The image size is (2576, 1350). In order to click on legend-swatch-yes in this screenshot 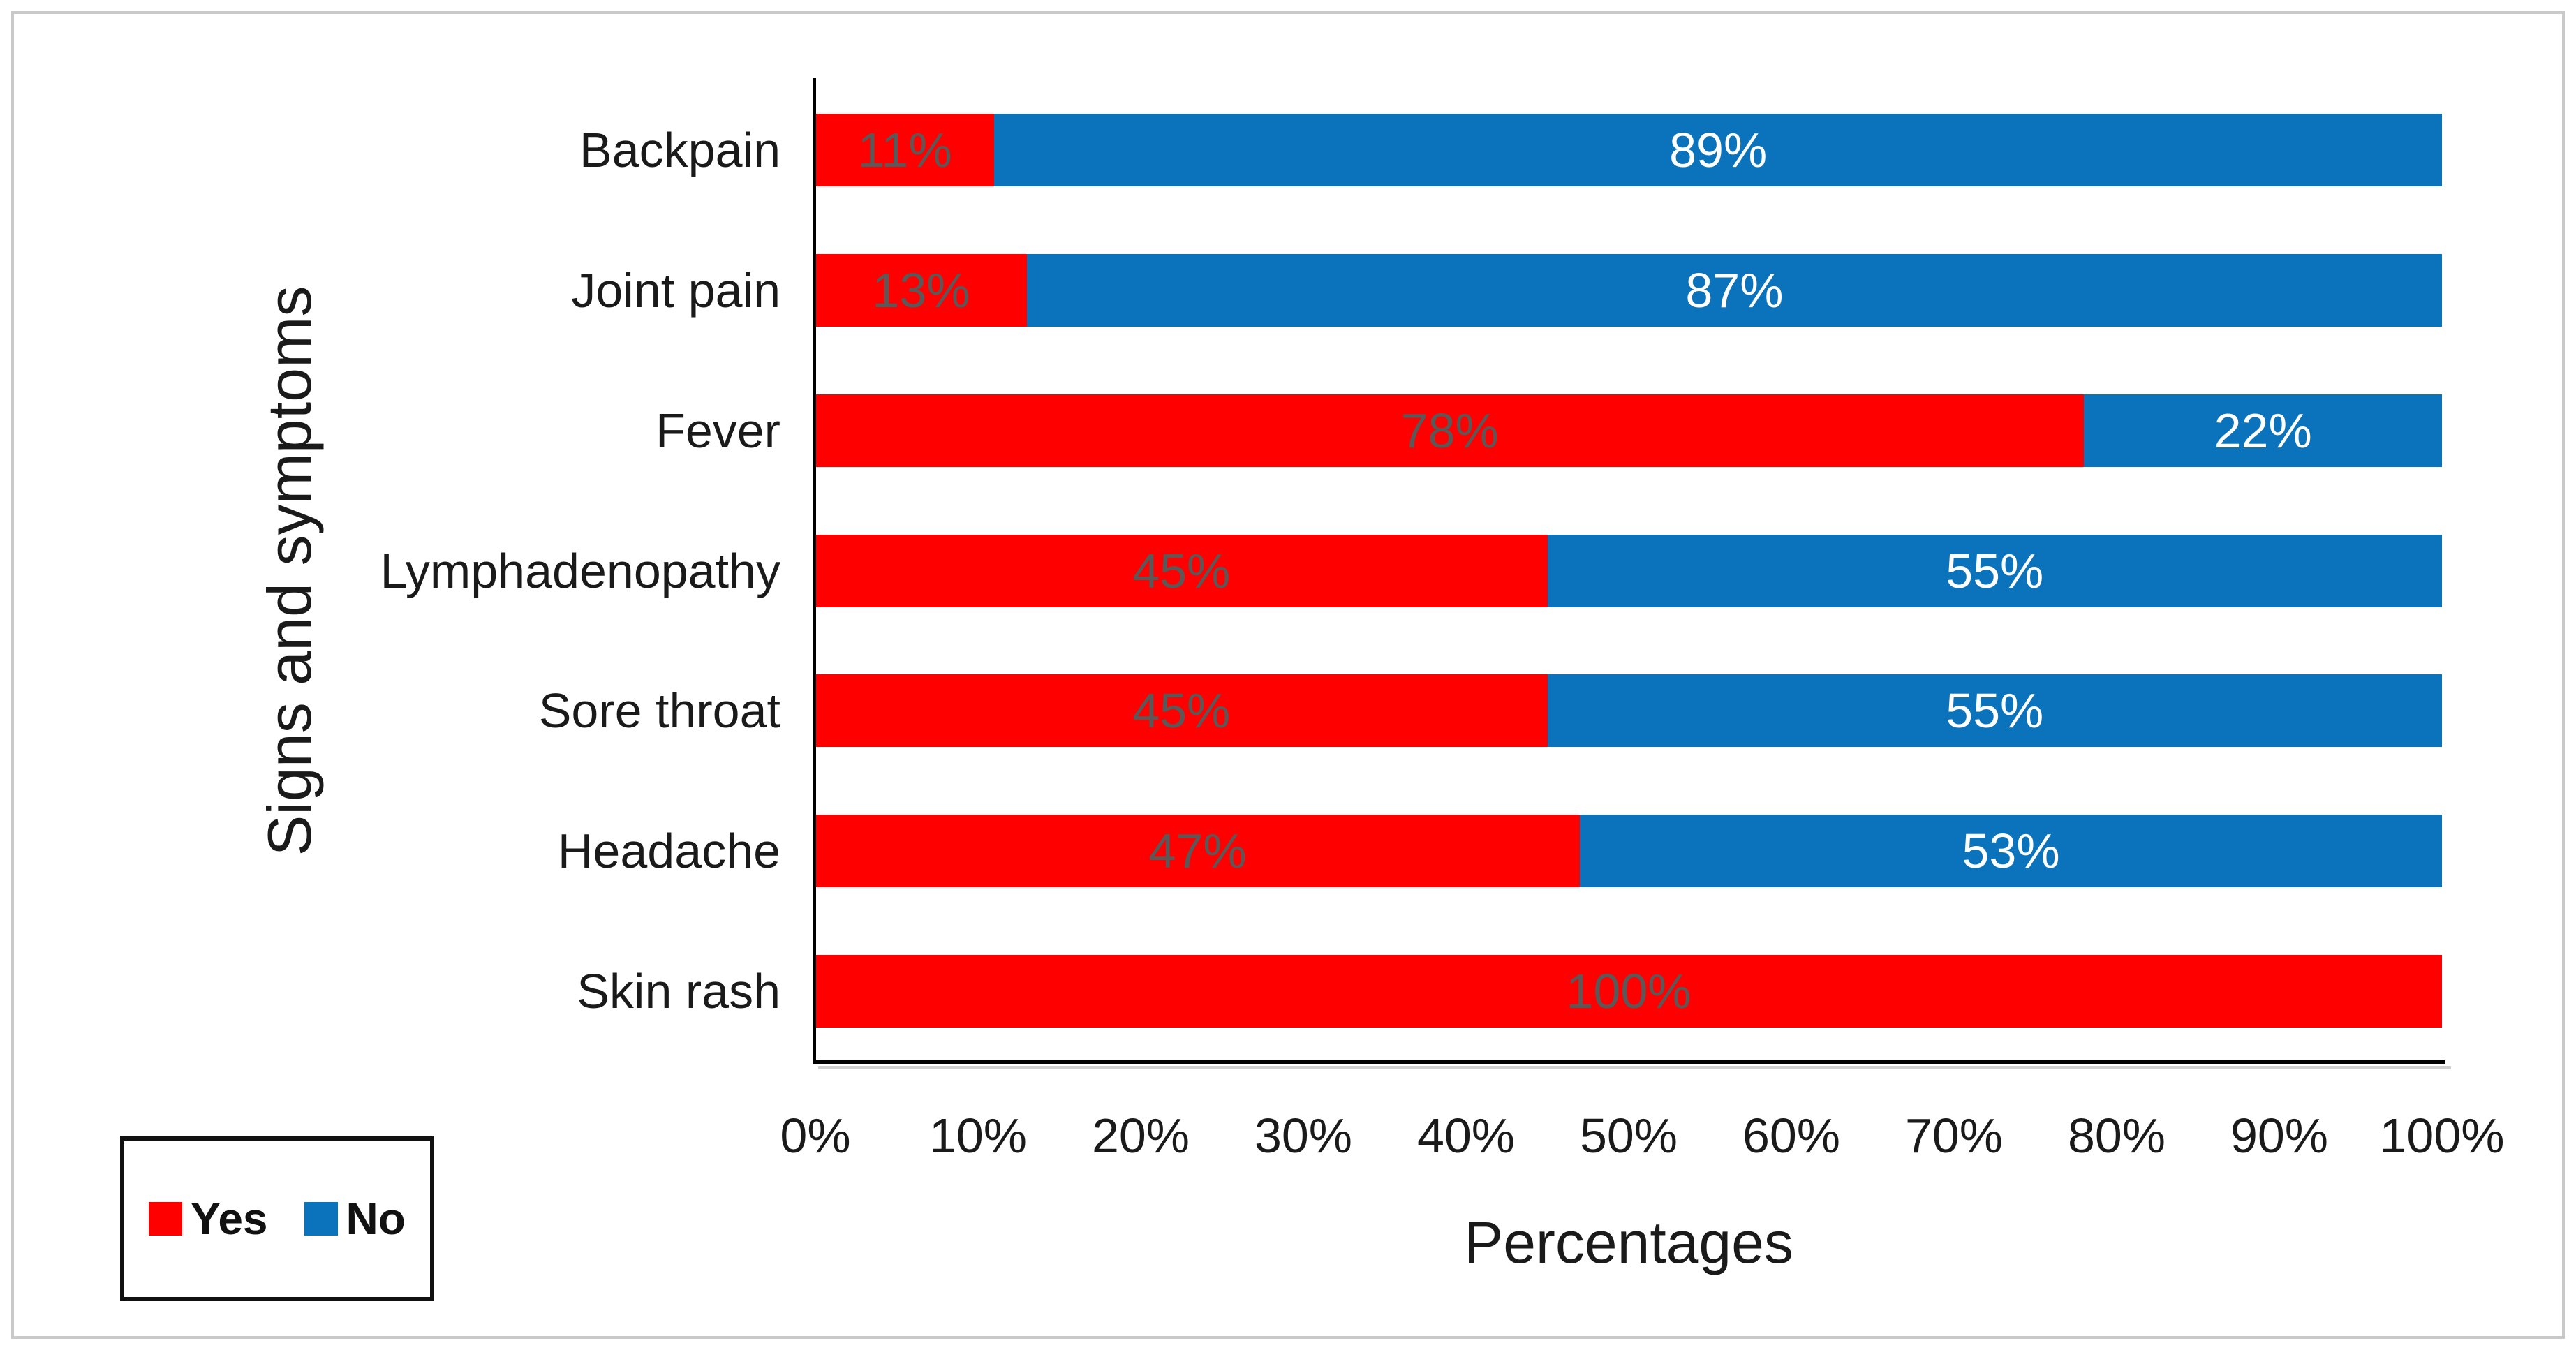, I will do `click(166, 1219)`.